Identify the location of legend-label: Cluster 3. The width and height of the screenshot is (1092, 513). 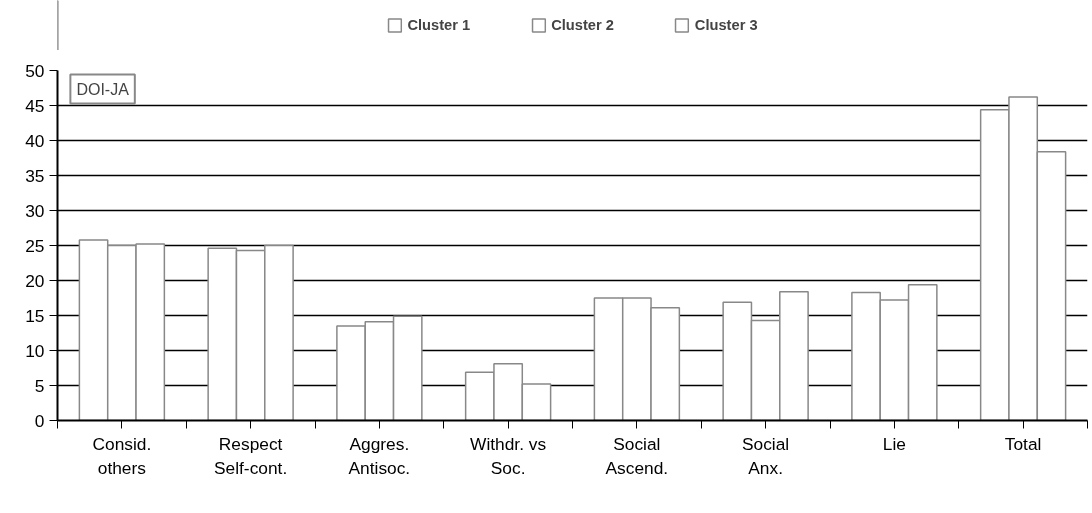
(726, 25).